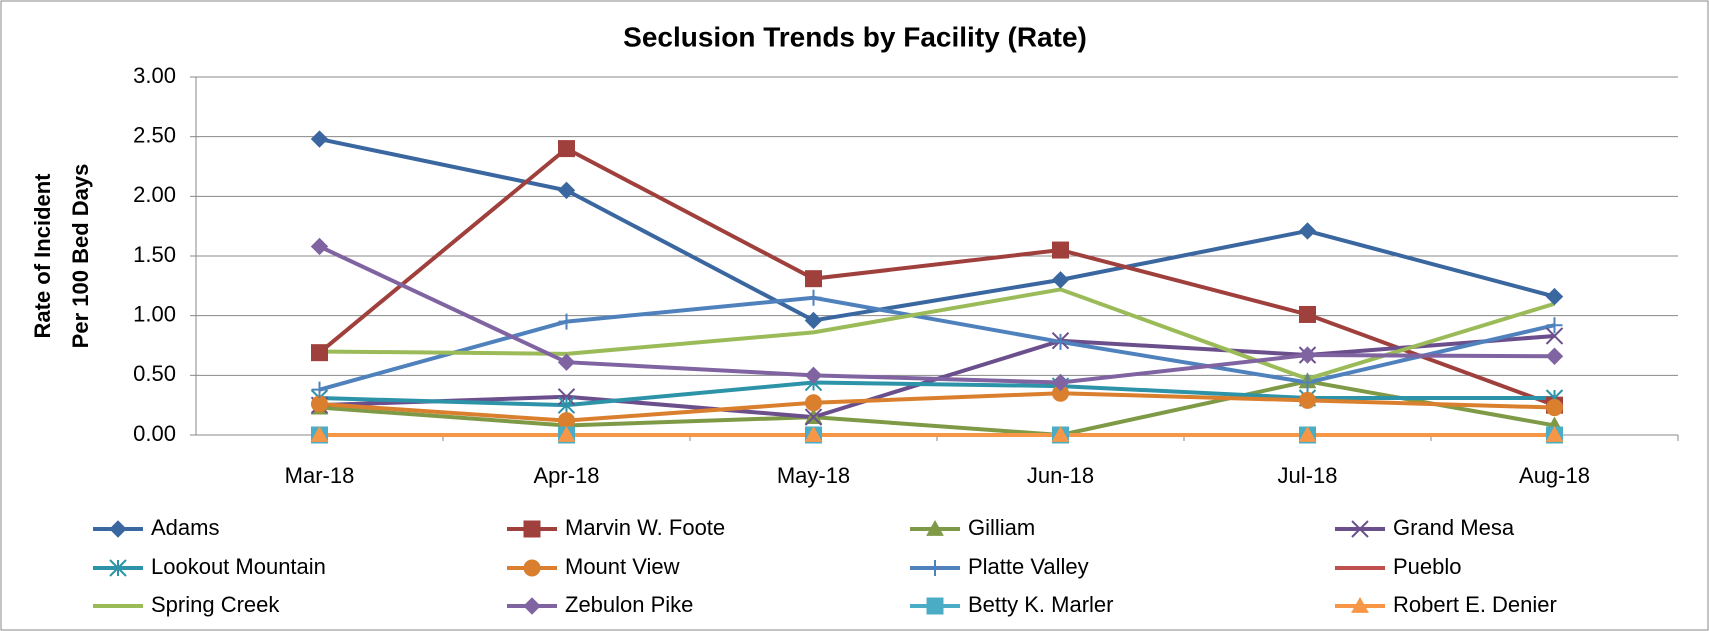 The height and width of the screenshot is (631, 1709). Describe the element at coordinates (622, 566) in the screenshot. I see `legend-label: Mount View` at that location.